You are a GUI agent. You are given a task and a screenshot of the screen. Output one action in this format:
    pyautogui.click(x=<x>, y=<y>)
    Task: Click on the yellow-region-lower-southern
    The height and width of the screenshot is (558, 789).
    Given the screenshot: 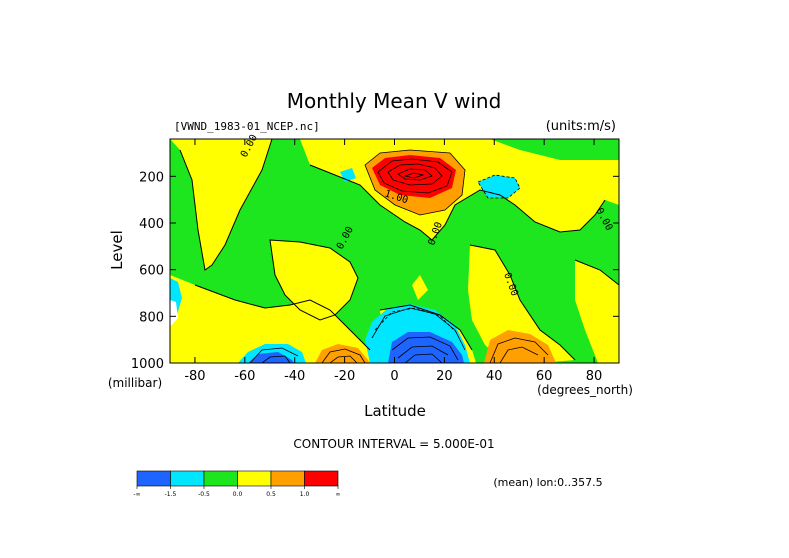 What is the action you would take?
    pyautogui.click(x=274, y=319)
    